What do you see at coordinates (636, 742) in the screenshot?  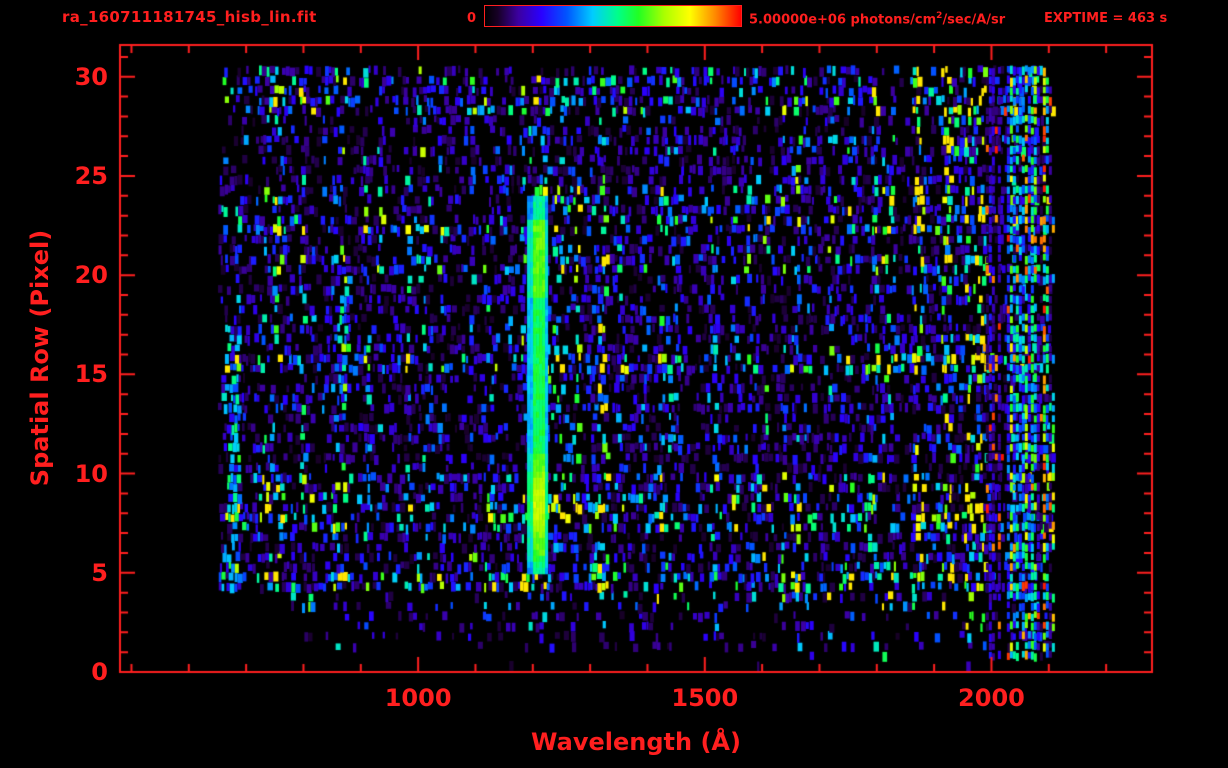 I see `x-axis-title: Wavelength (Å)` at bounding box center [636, 742].